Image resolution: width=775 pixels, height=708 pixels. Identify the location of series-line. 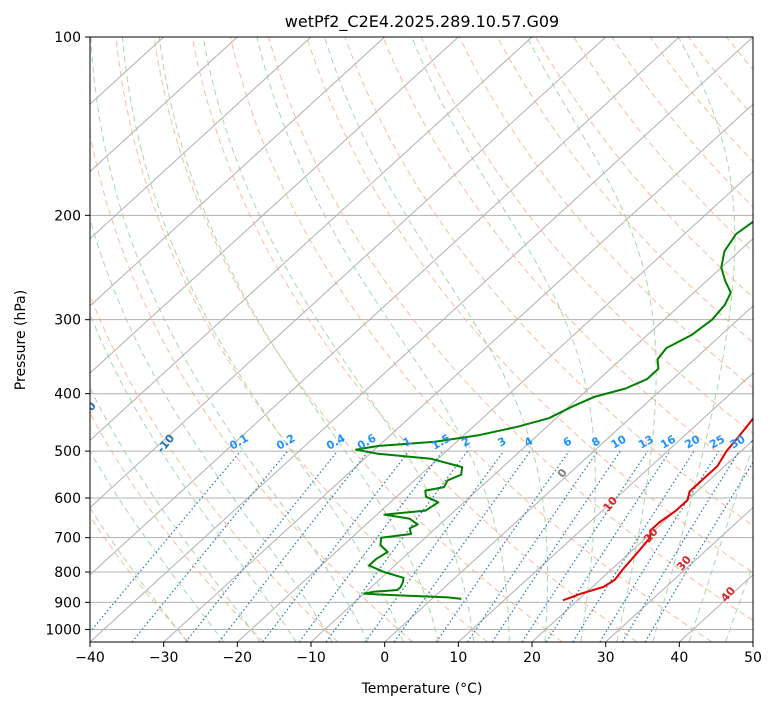
(657, 509).